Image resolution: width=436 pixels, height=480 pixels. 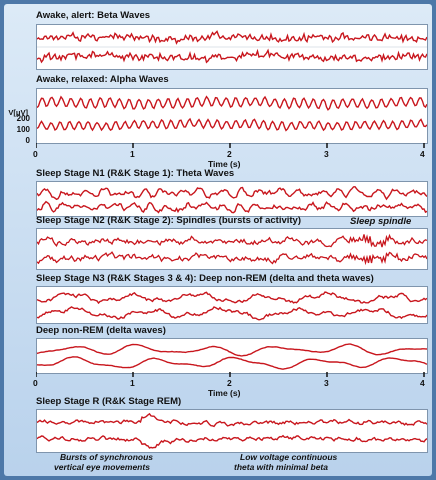 I want to click on y-tick-100: 100, so click(x=23, y=129).